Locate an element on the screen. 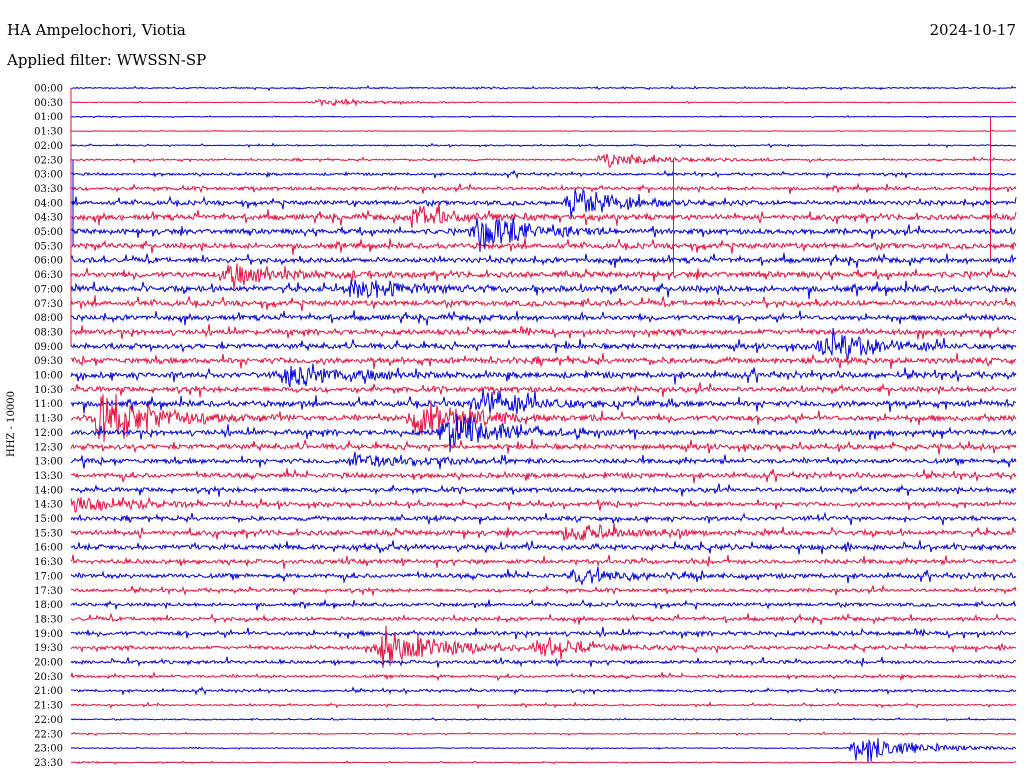  row-time-label: 09:00 is located at coordinates (48, 347).